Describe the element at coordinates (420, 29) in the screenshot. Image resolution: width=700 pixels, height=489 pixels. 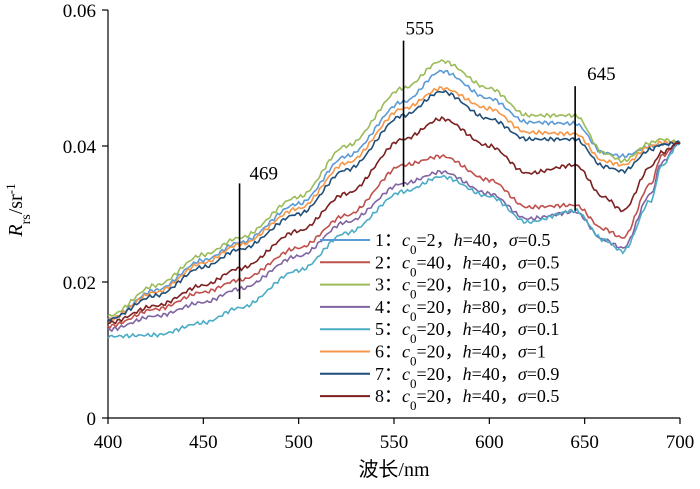
I see `marker-label-555: 555` at that location.